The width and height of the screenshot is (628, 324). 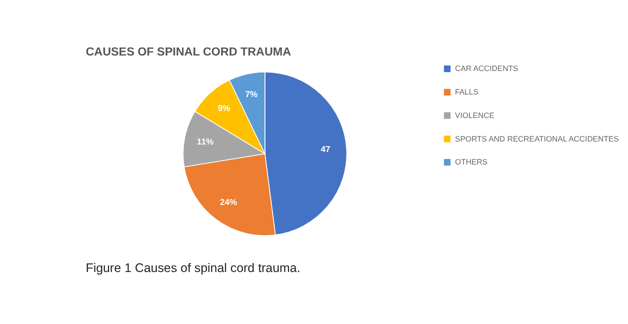 What do you see at coordinates (189, 52) in the screenshot?
I see `chart-title: CAUSES OF SPINAL CORD TRAUMA` at bounding box center [189, 52].